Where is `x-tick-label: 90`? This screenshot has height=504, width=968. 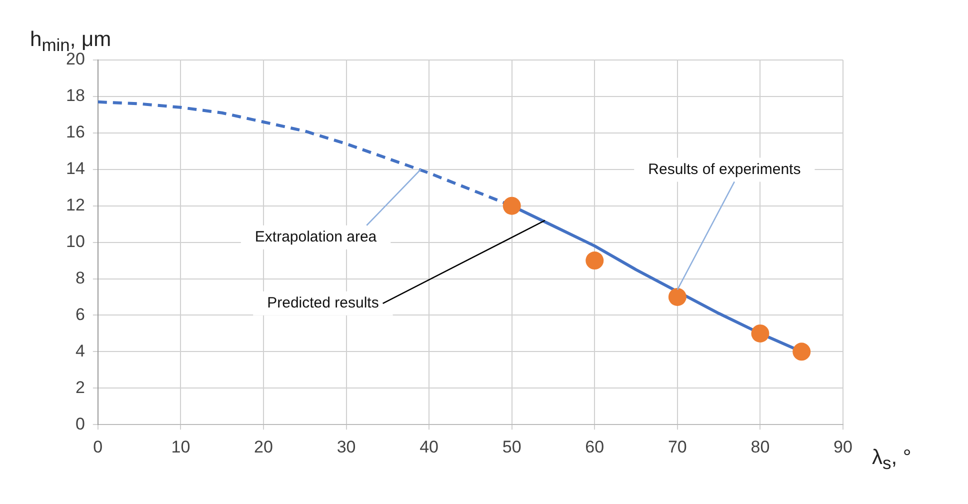
x-tick-label: 90 is located at coordinates (843, 446).